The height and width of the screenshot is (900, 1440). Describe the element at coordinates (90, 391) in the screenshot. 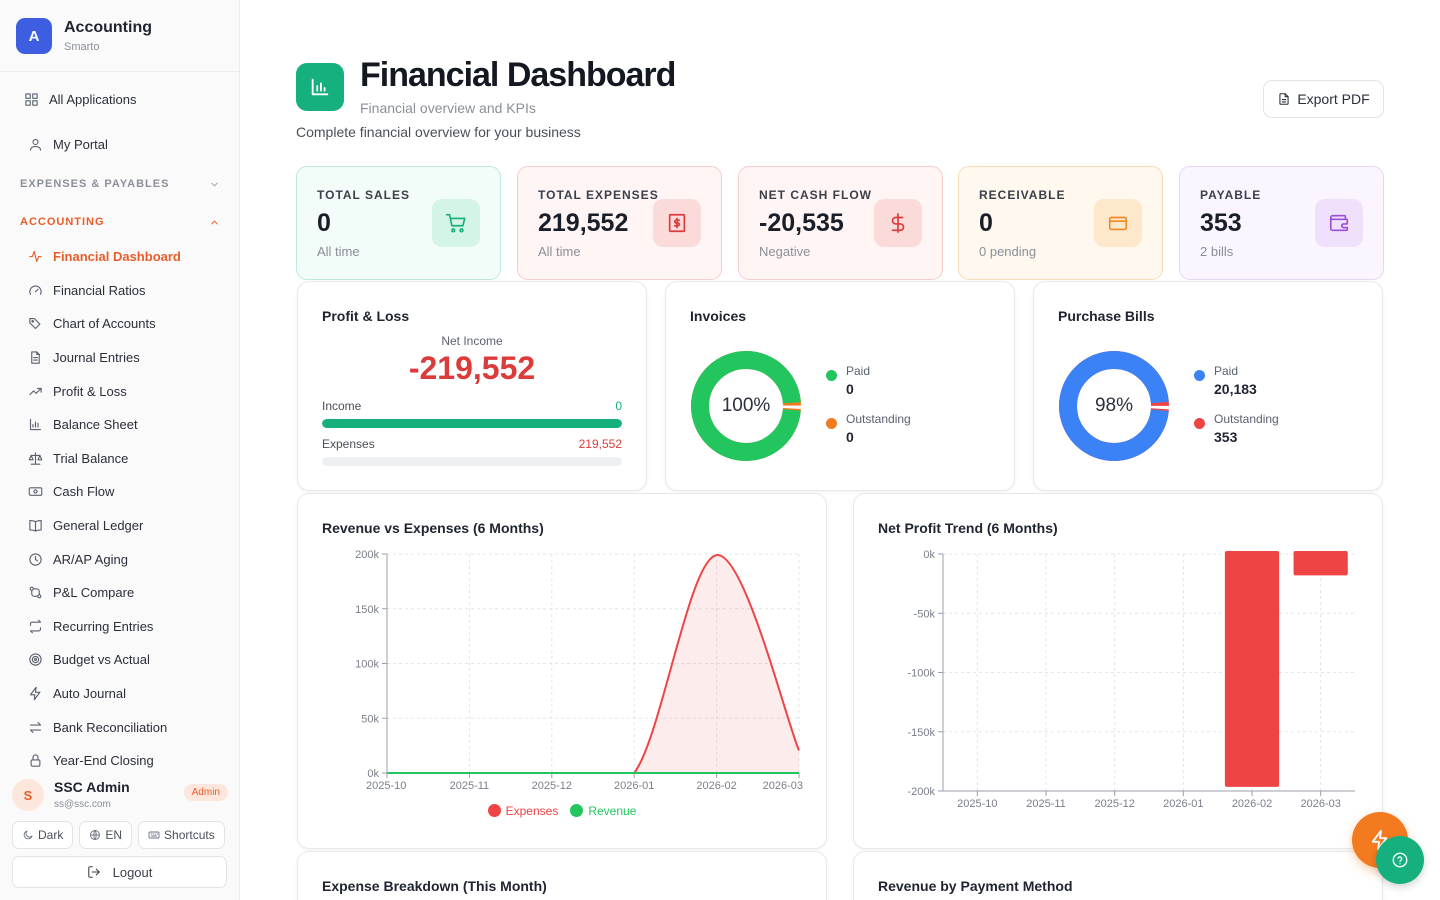

I see `sidebar-item-label: Profit & Loss` at that location.